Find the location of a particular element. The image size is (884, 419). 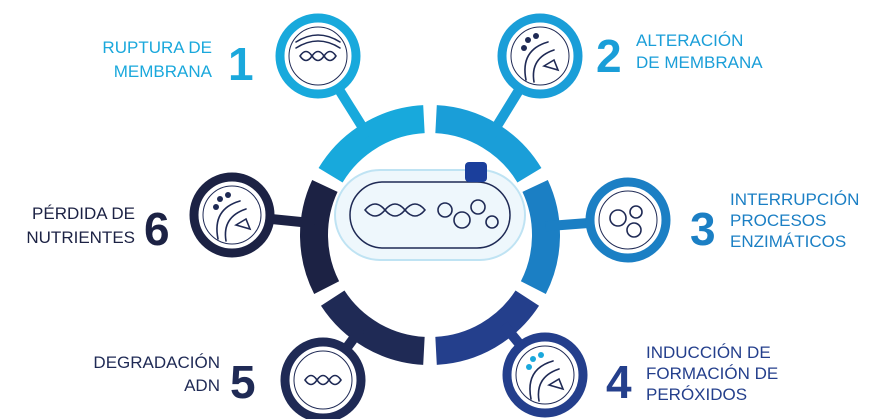

label: PROCESOS is located at coordinates (778, 220).